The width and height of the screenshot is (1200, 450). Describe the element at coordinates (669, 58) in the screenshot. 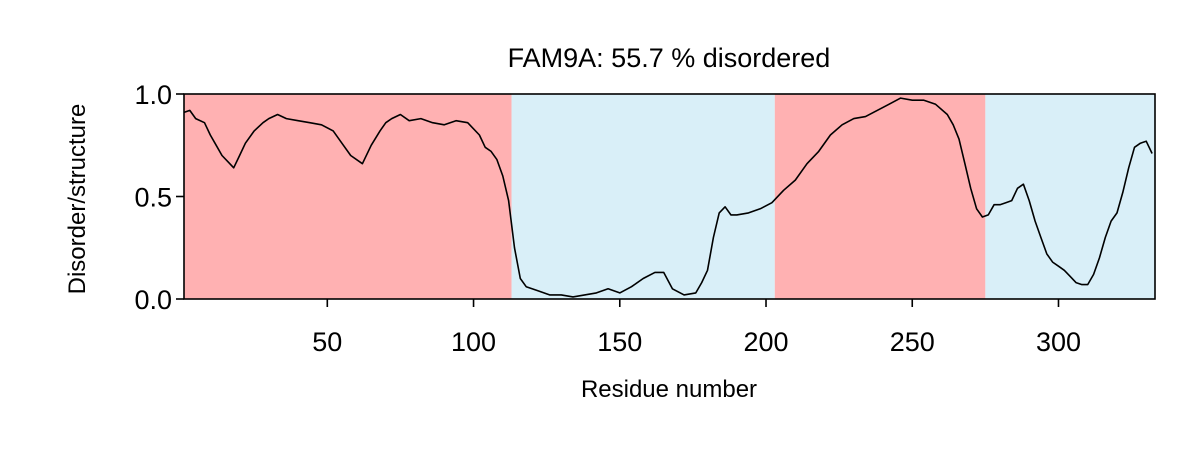

I see `chart-title: FAM9A: 55.7 % disordered` at that location.